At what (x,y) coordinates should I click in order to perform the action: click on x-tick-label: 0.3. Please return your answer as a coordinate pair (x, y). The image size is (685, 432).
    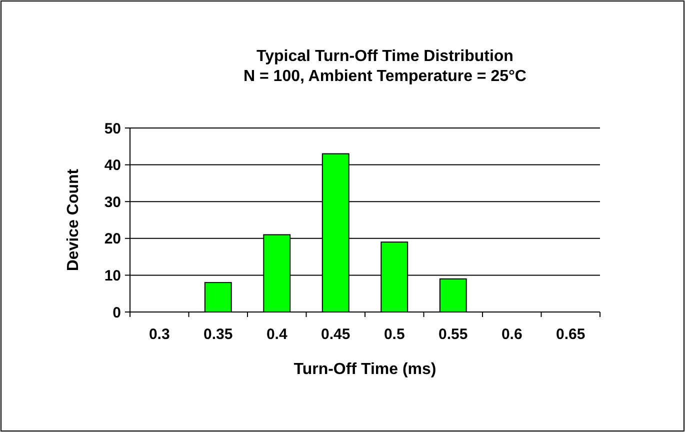
    Looking at the image, I should click on (159, 334).